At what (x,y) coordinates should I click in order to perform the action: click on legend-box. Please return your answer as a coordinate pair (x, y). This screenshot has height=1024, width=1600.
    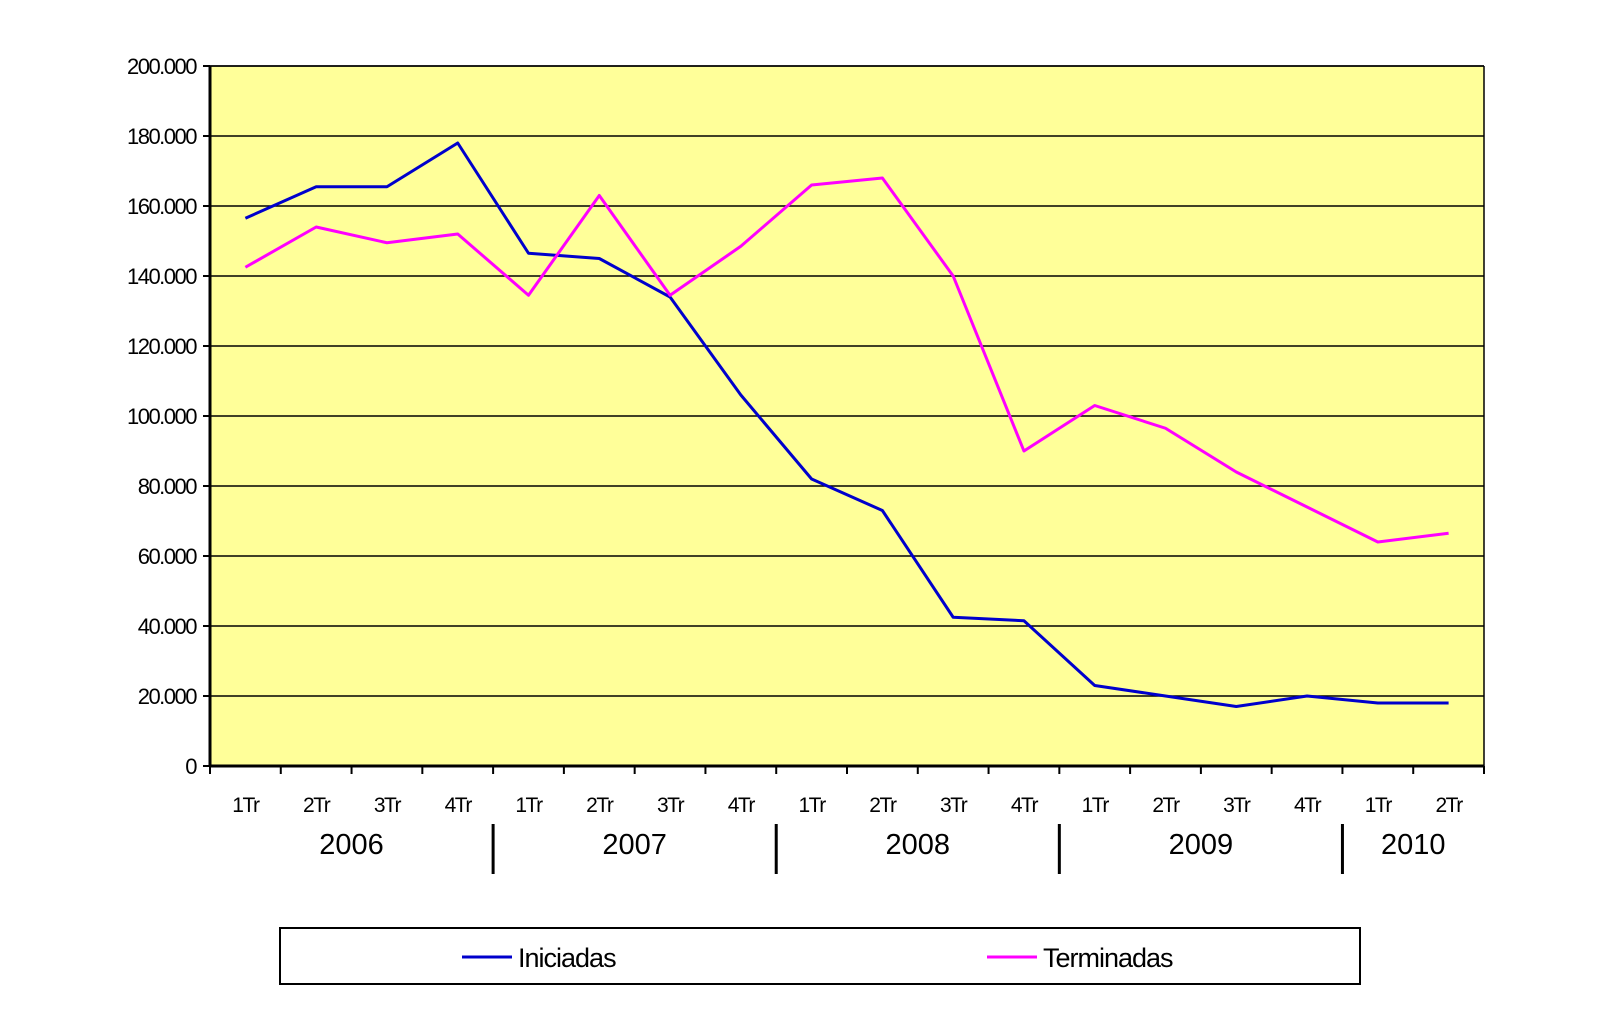
    Looking at the image, I should click on (820, 956).